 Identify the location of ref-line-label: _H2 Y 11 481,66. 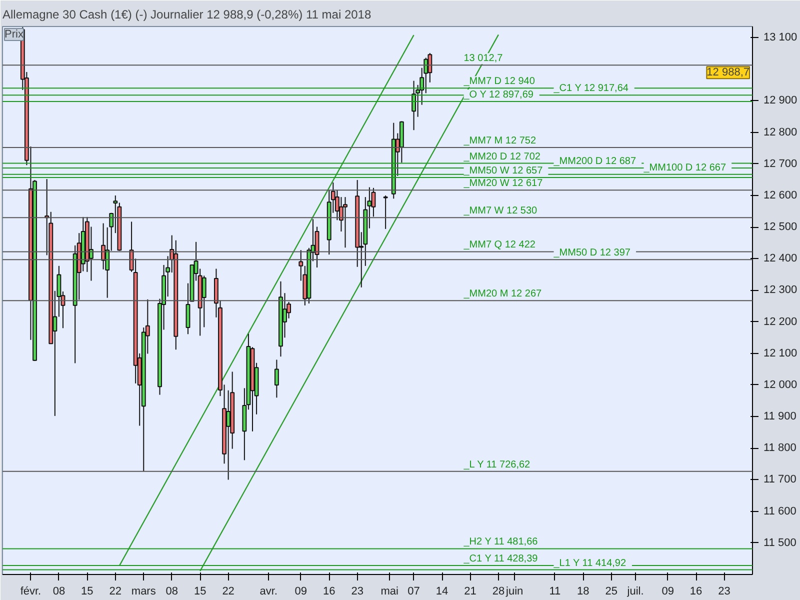
(500, 542).